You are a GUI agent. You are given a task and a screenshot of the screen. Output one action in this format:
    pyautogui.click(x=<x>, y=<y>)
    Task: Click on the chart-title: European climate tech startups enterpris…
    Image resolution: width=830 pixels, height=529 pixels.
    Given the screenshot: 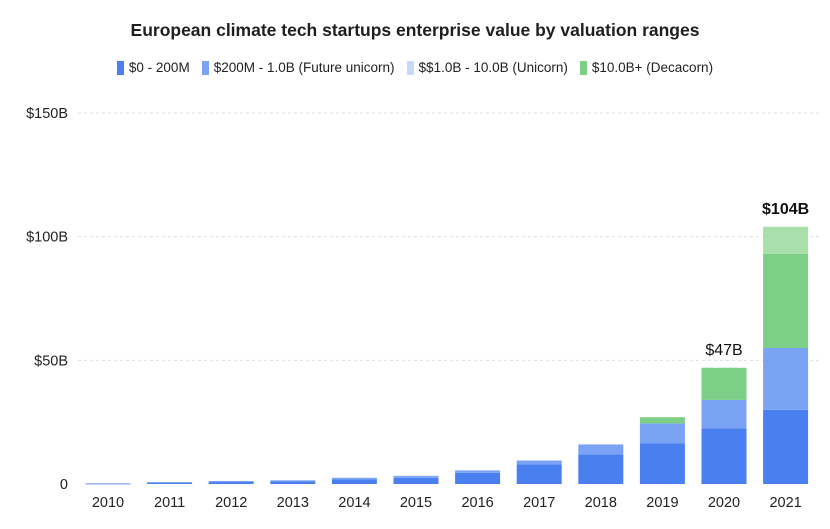 What is the action you would take?
    pyautogui.click(x=415, y=30)
    